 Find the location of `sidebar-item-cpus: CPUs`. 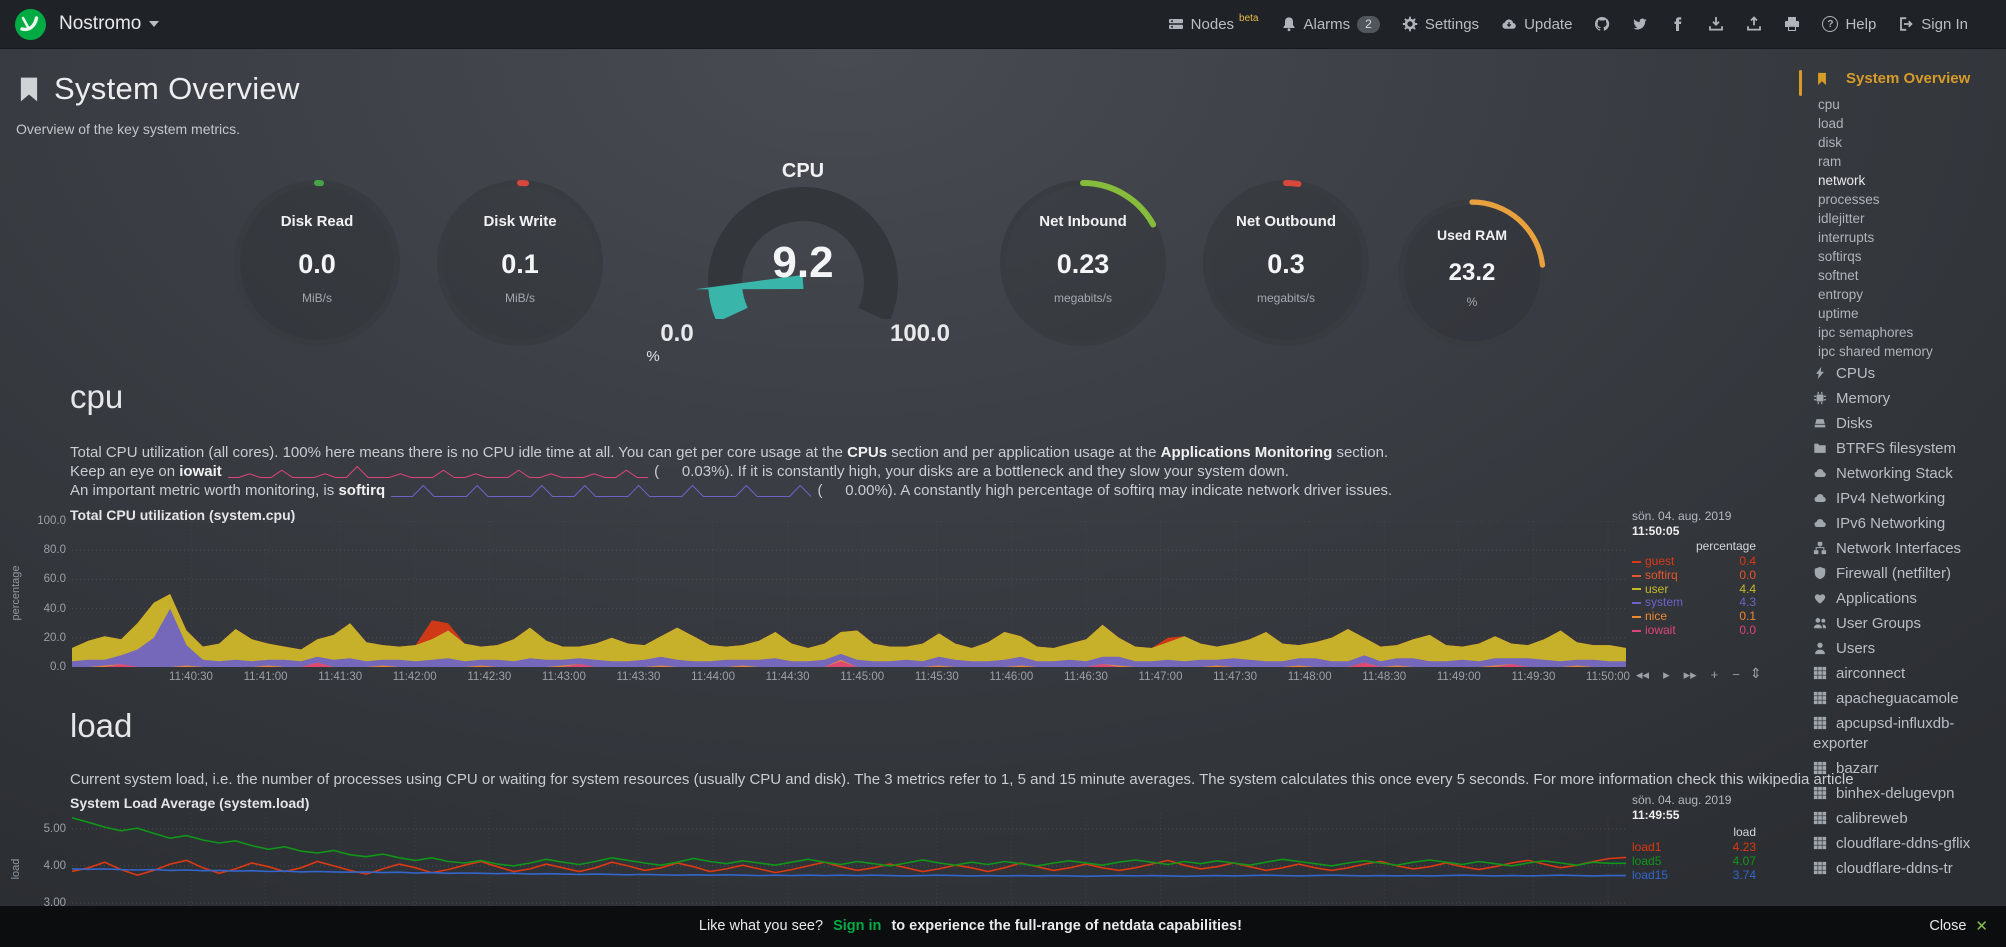

sidebar-item-cpus: CPUs is located at coordinates (1906, 373).